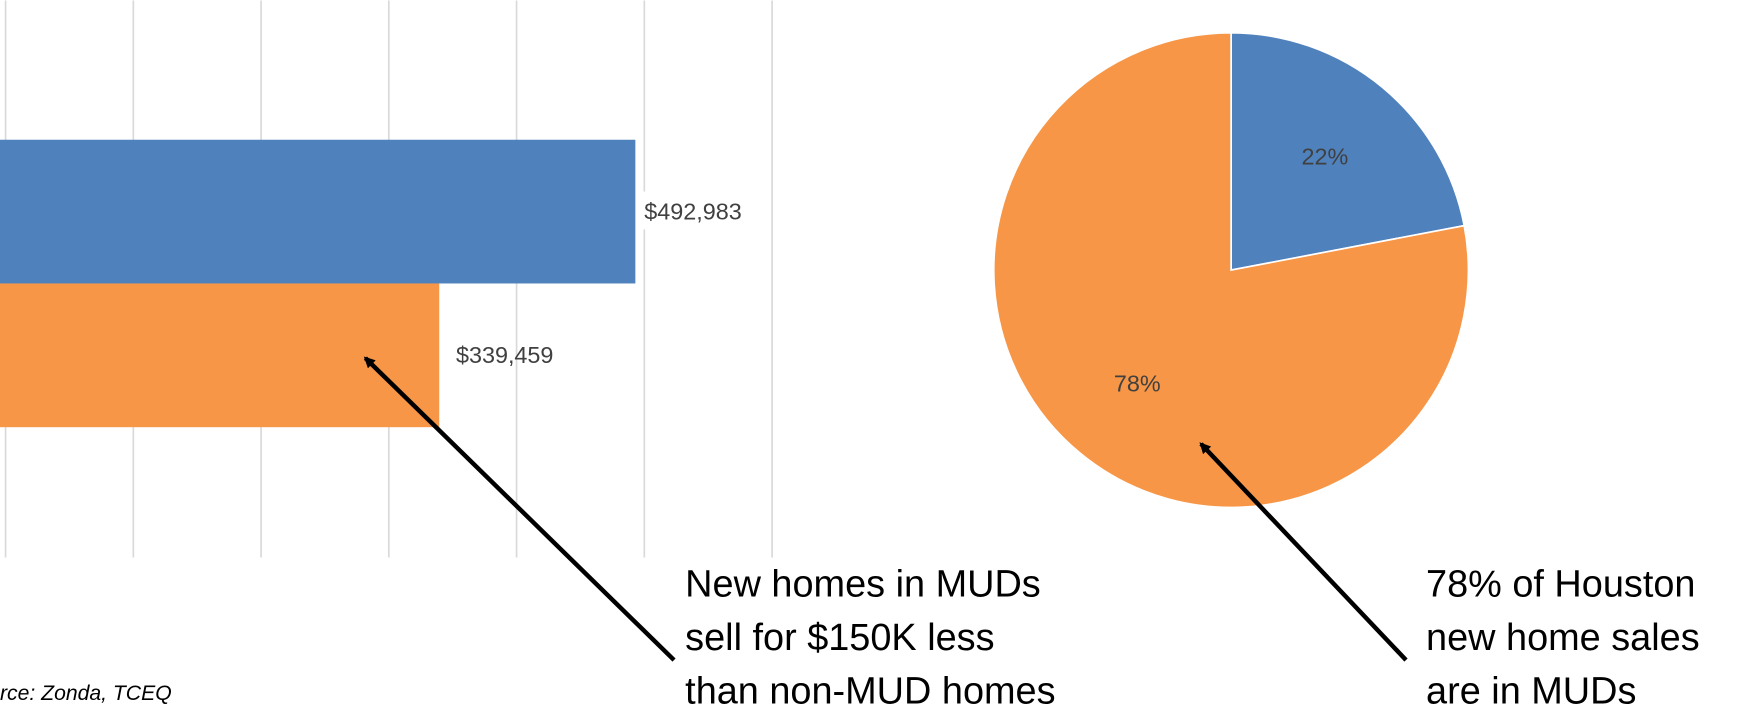  I want to click on value-label: $339,459, so click(505, 355).